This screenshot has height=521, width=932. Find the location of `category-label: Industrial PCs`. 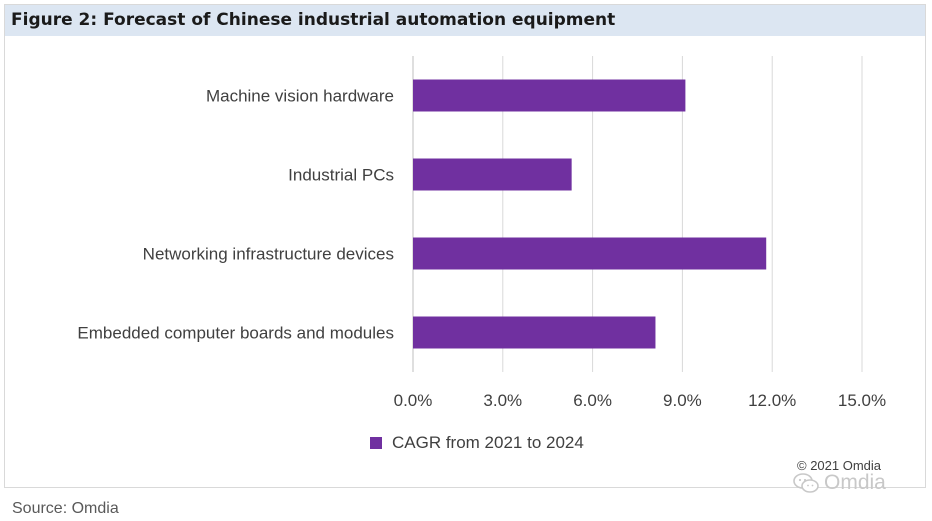

category-label: Industrial PCs is located at coordinates (341, 175).